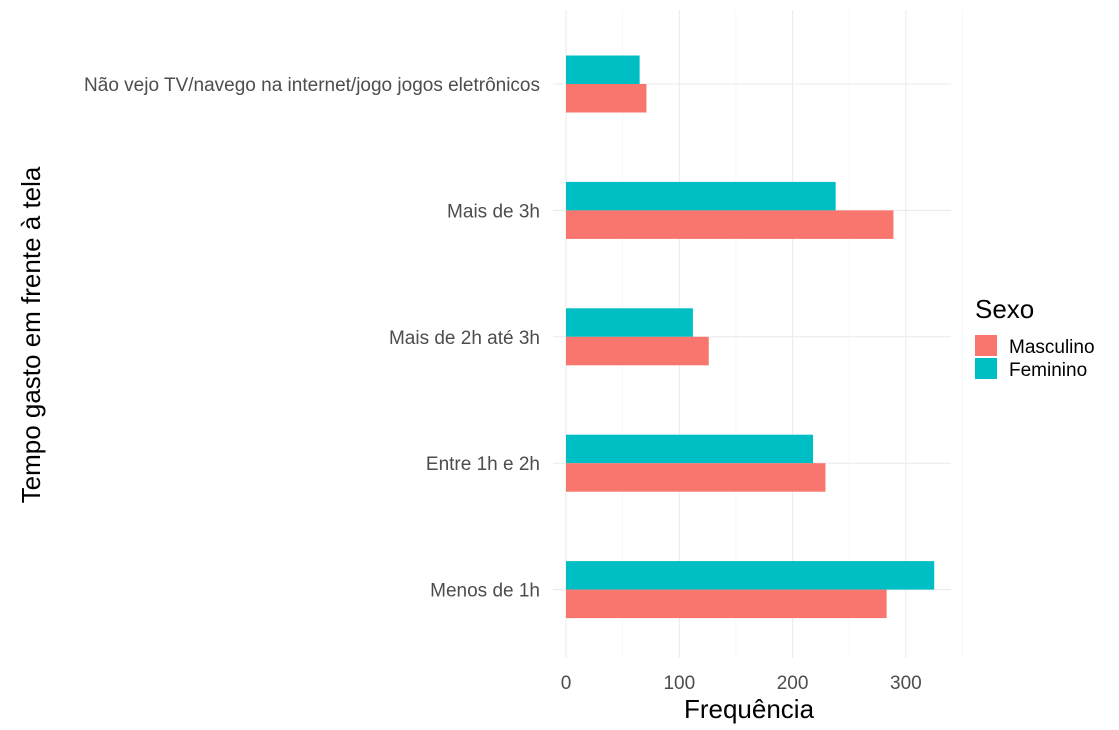 The width and height of the screenshot is (1119, 730). Describe the element at coordinates (986, 345) in the screenshot. I see `legend-key-masculino` at that location.